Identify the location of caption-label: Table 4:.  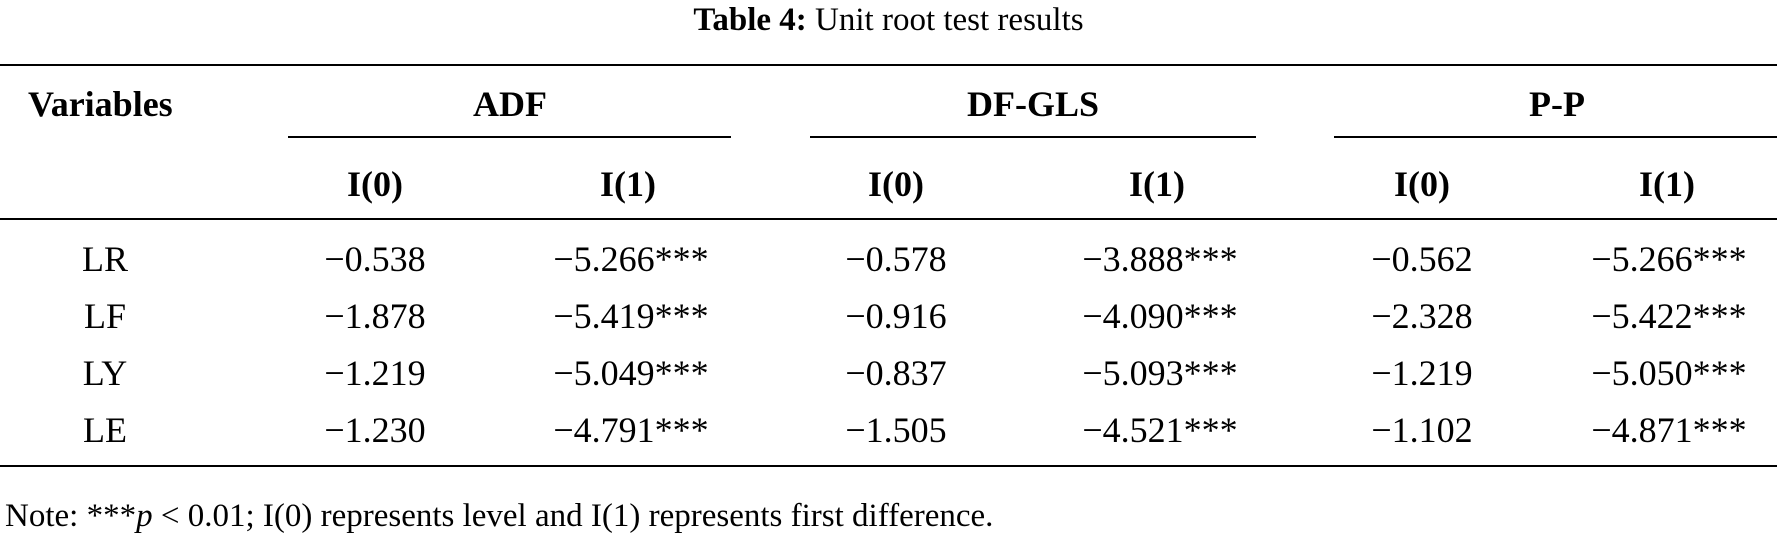
(750, 20).